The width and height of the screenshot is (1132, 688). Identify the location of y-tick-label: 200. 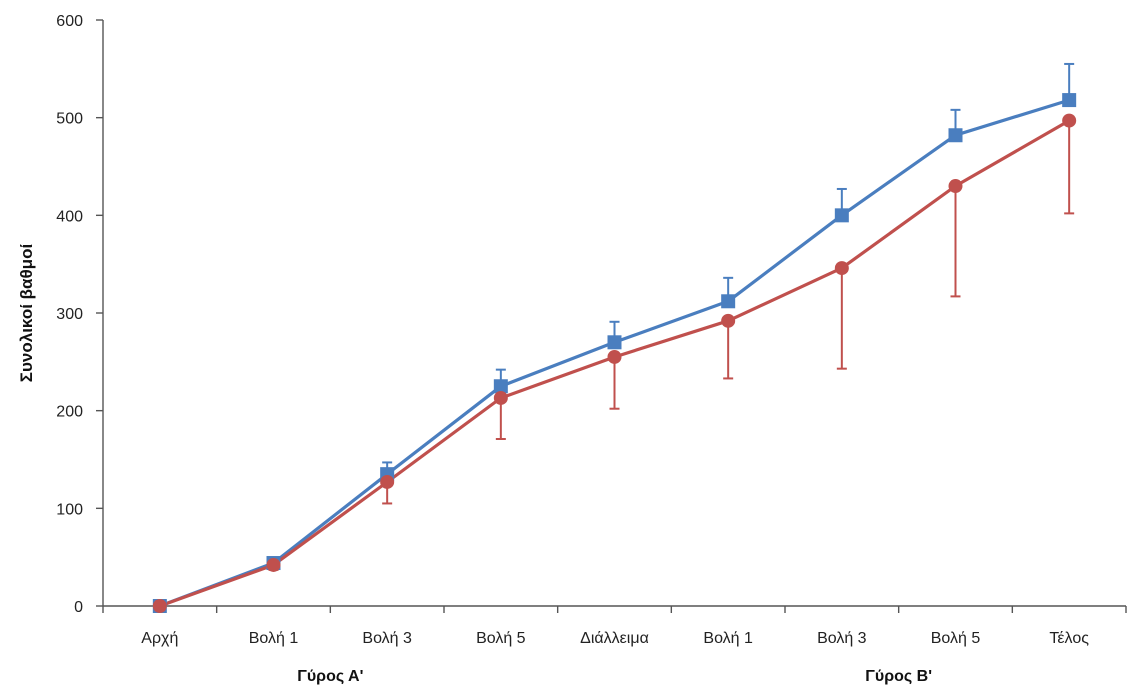
(69, 412).